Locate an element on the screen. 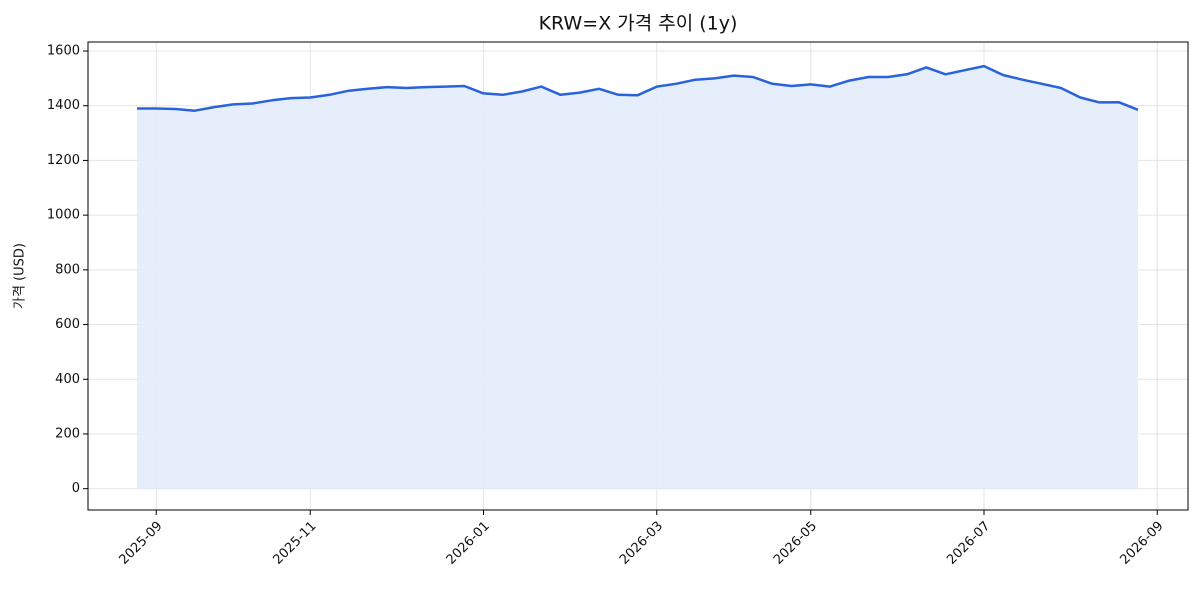  x-tick-label: 2026-07 is located at coordinates (968, 543).